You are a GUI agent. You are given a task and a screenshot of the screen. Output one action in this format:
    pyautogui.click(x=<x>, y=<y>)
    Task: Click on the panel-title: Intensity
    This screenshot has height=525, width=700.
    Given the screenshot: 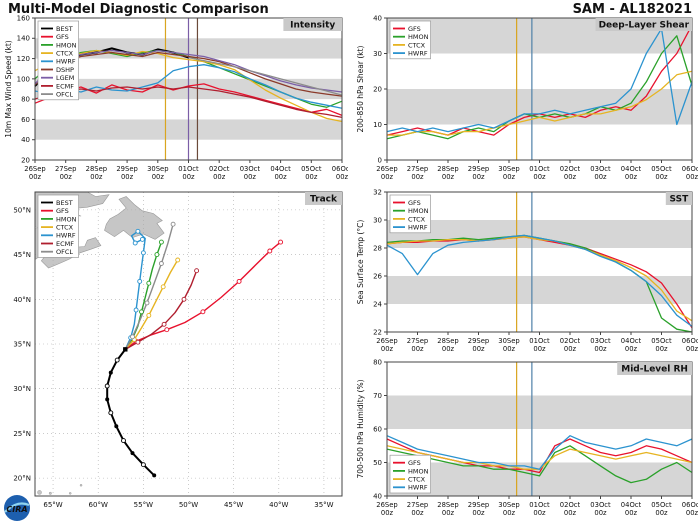 What is the action you would take?
    pyautogui.click(x=312, y=26)
    